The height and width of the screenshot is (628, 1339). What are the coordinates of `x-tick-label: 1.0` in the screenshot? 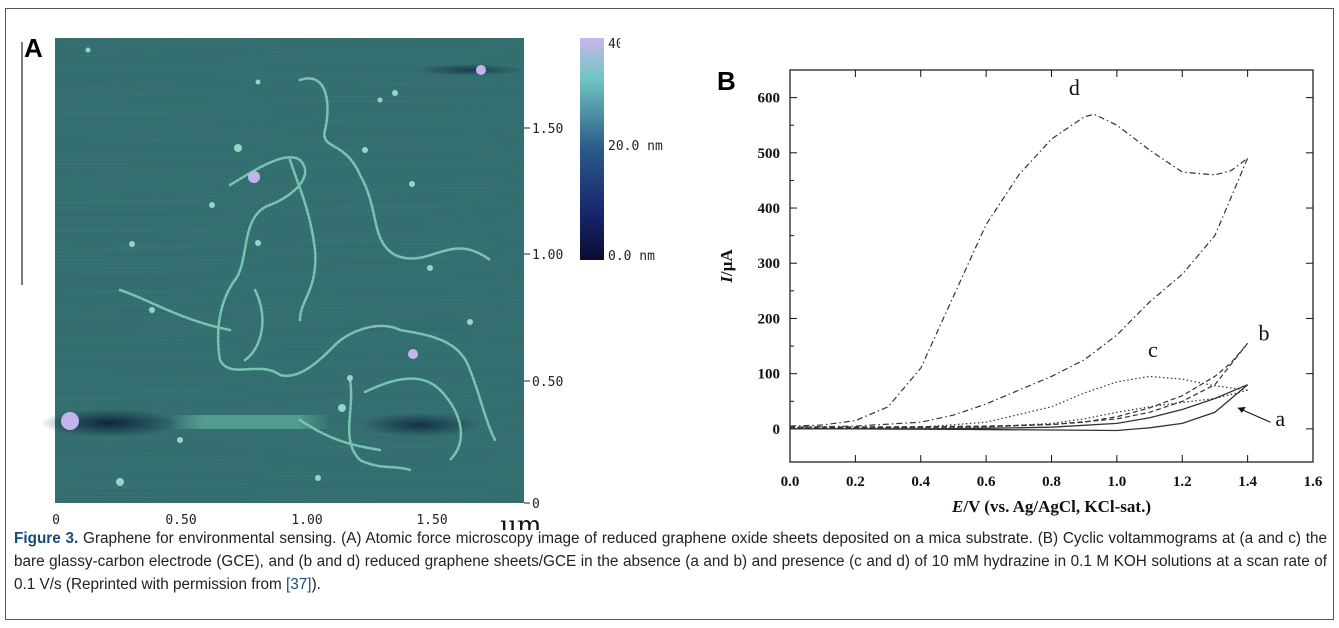 It's located at (1117, 482).